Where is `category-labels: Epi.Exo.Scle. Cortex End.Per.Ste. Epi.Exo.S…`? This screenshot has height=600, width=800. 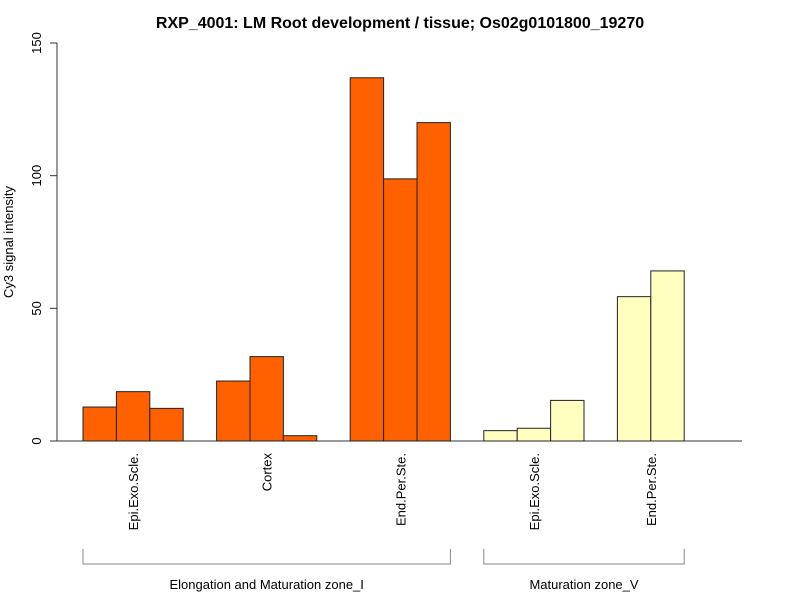
category-labels: Epi.Exo.Scle. Cortex End.Per.Ste. Epi.Exo.S… is located at coordinates (392, 492).